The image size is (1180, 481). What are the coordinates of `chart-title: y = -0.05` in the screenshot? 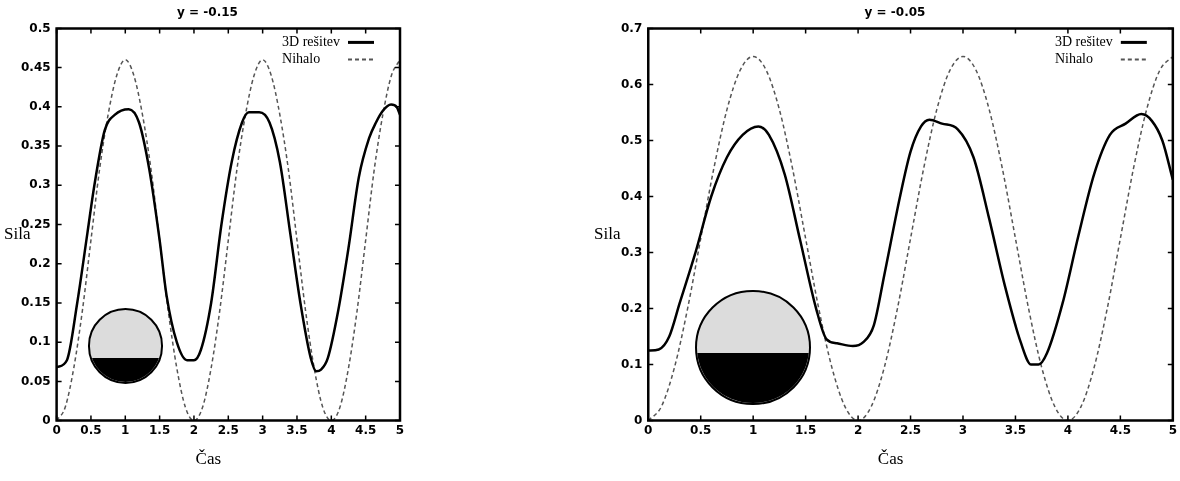 It's located at (895, 12).